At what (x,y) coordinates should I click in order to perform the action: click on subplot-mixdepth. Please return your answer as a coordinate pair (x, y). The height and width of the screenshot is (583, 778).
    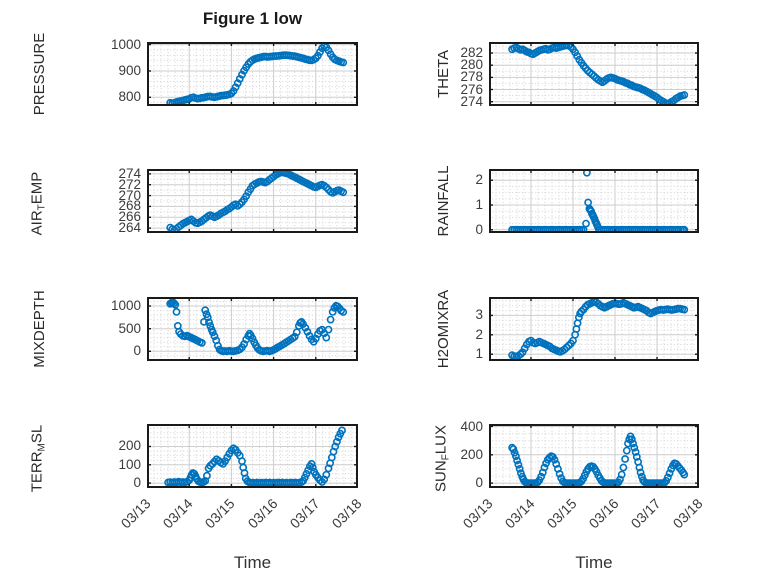
    Looking at the image, I should click on (252, 328).